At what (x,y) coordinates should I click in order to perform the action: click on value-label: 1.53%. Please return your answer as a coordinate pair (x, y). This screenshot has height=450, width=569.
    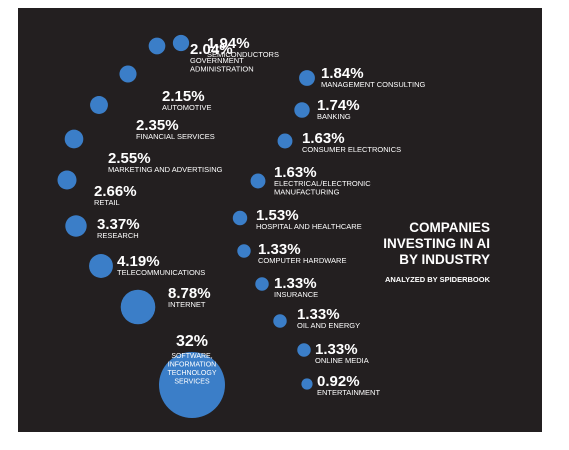
    Looking at the image, I should click on (277, 215).